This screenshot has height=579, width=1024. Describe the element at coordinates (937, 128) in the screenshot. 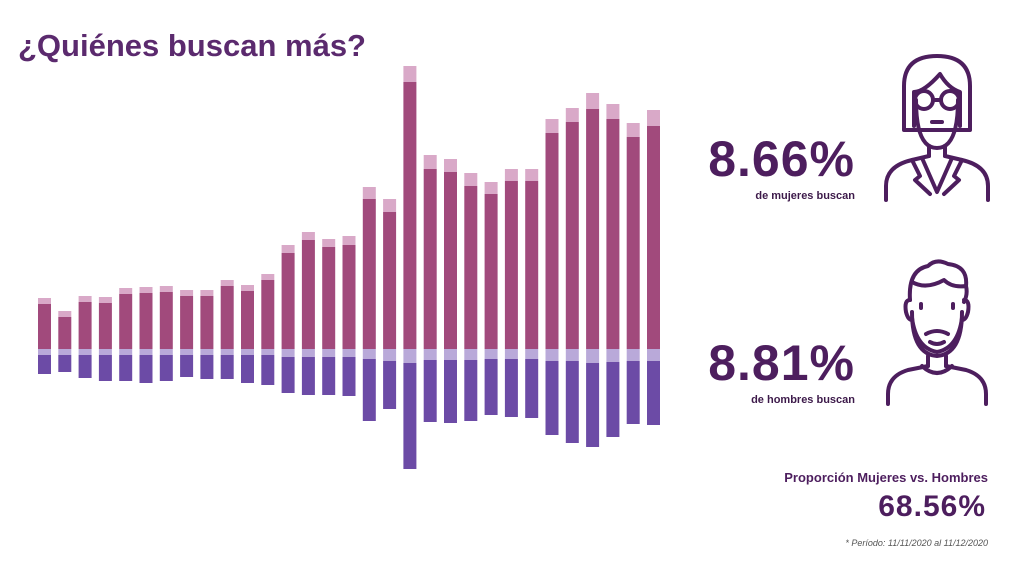

I see `woman-avatar-icon` at that location.